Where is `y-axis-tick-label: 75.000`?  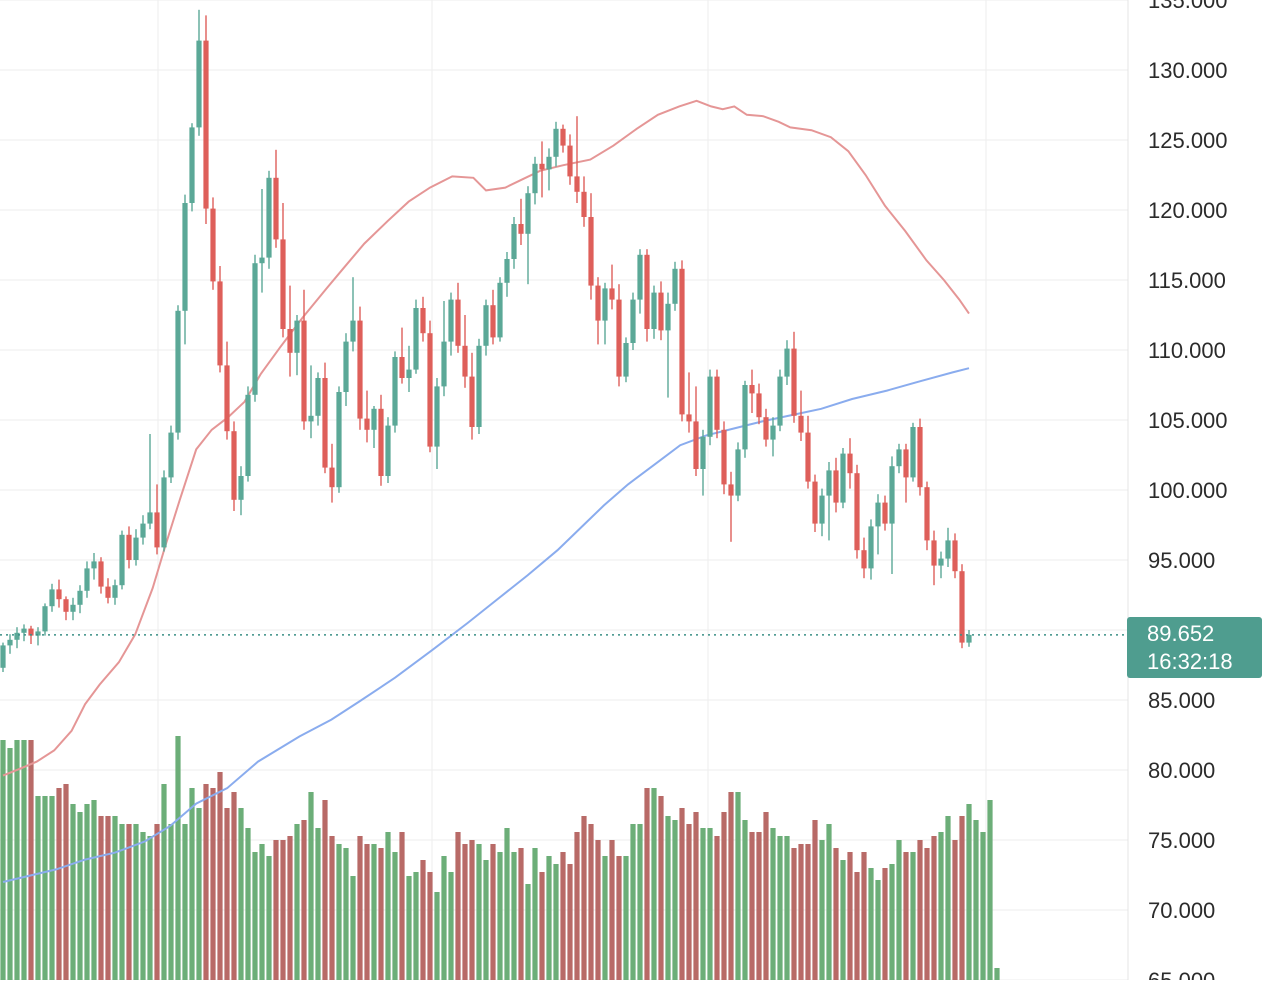 y-axis-tick-label: 75.000 is located at coordinates (1181, 840).